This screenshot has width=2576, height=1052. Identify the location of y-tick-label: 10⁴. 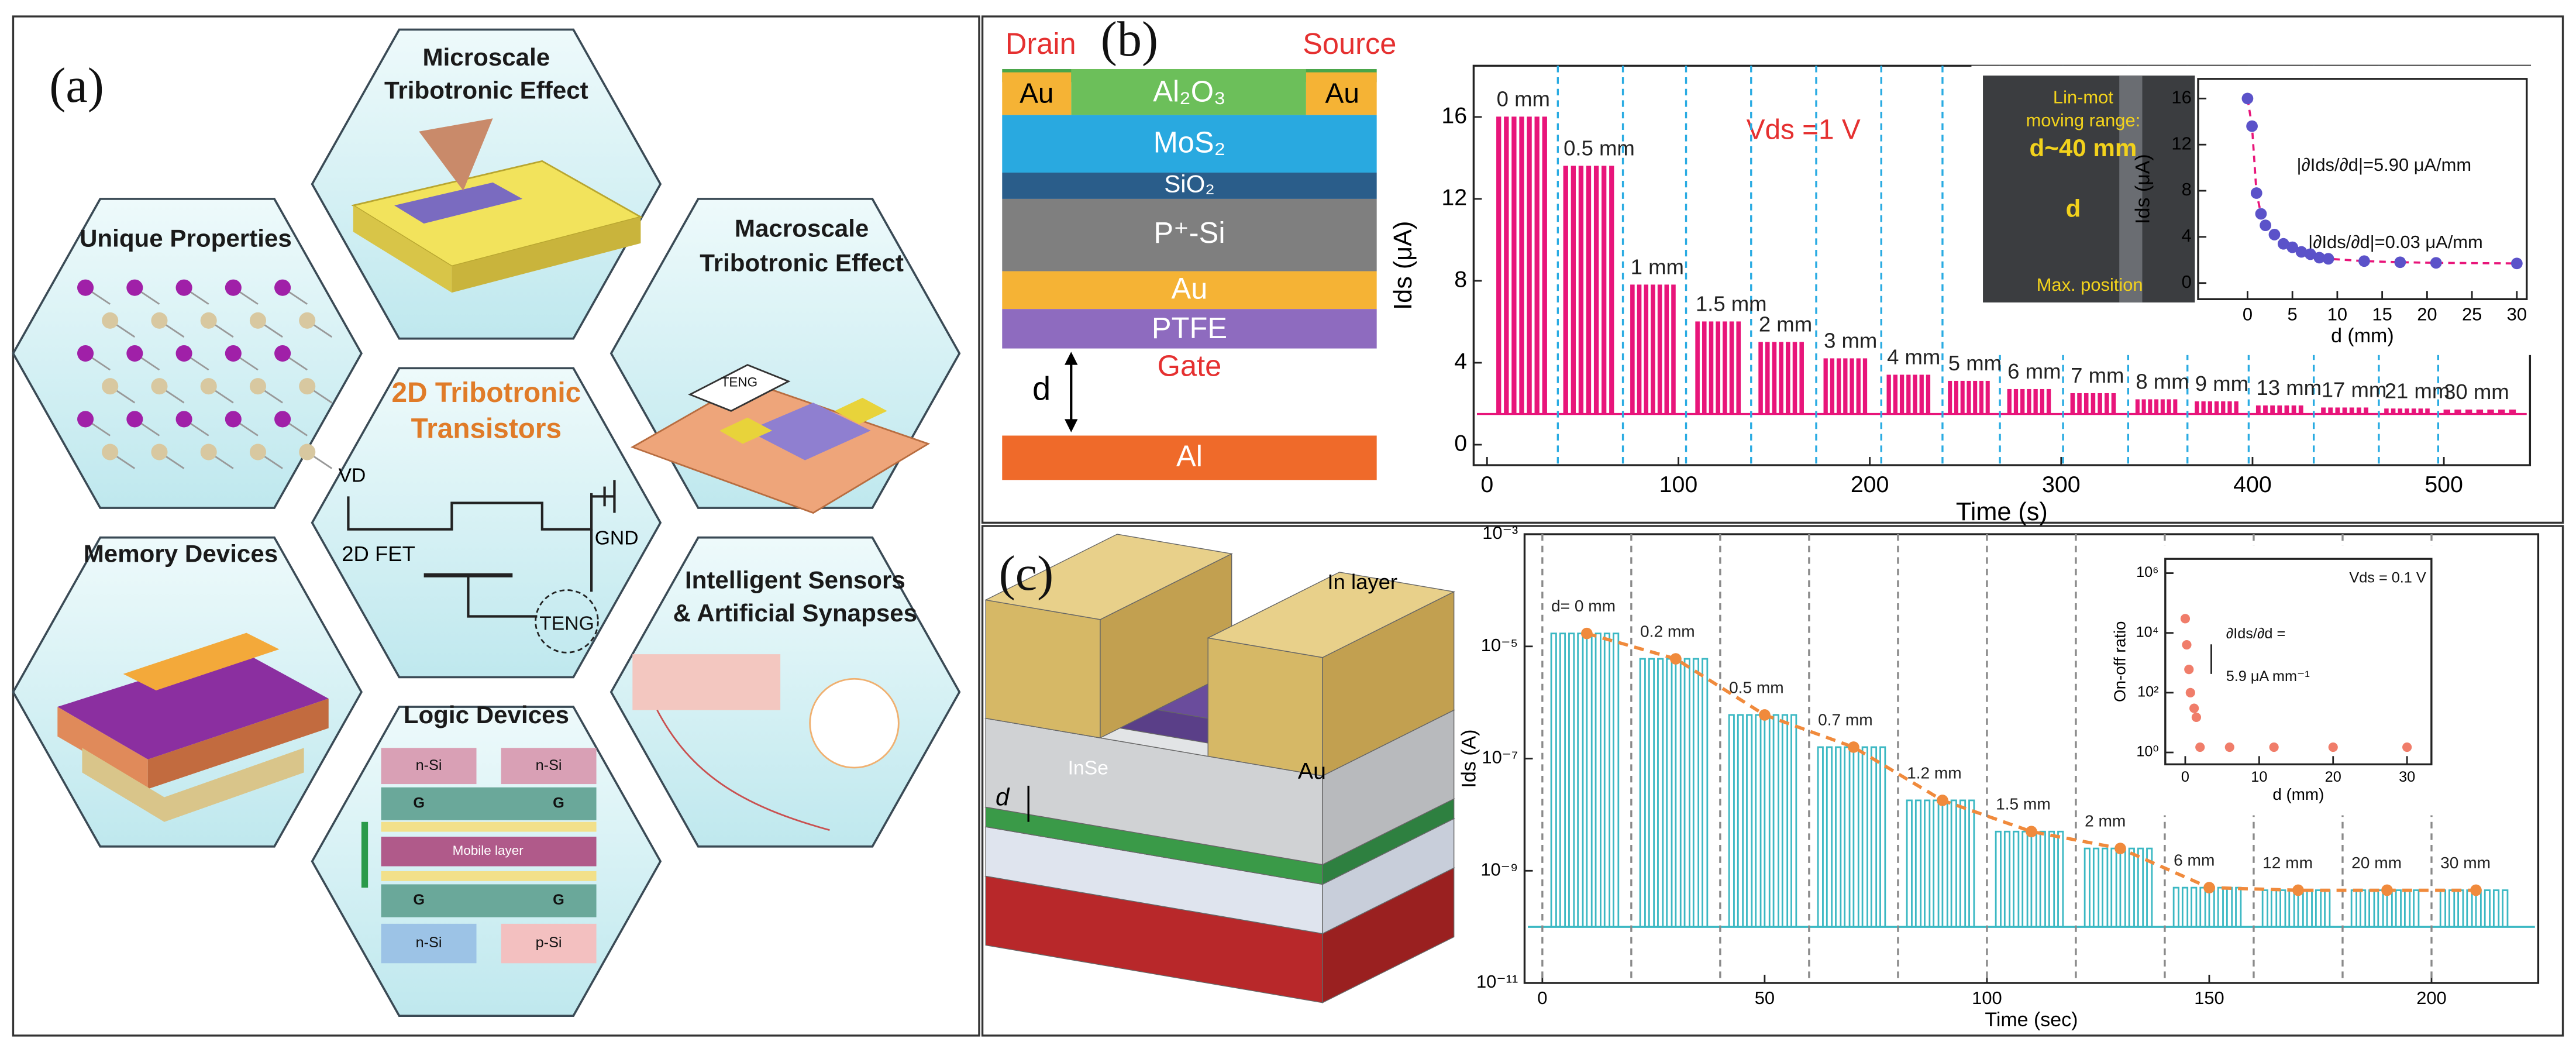
(2147, 632).